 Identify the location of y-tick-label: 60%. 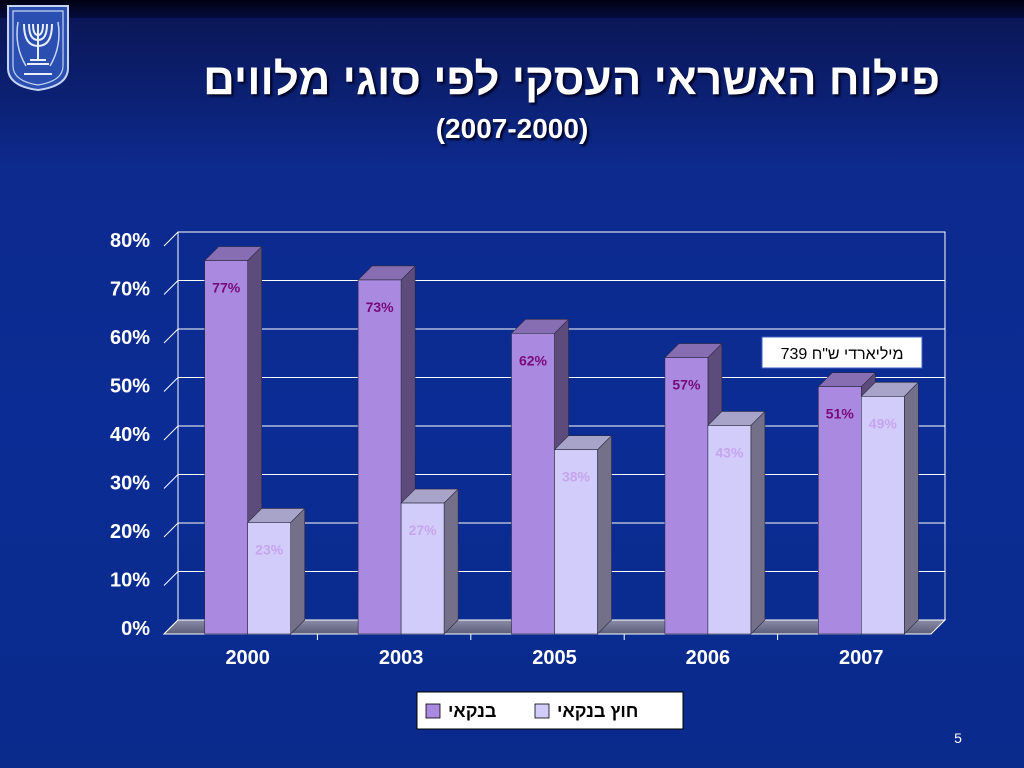
(130, 338).